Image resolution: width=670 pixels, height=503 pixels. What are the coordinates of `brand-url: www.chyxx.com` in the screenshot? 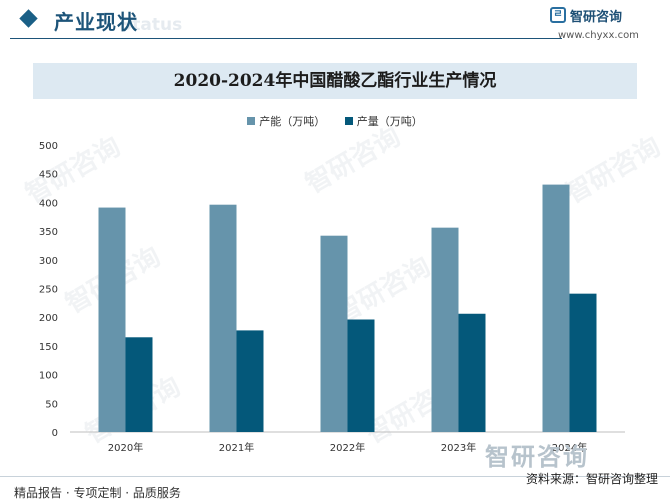 It's located at (598, 35).